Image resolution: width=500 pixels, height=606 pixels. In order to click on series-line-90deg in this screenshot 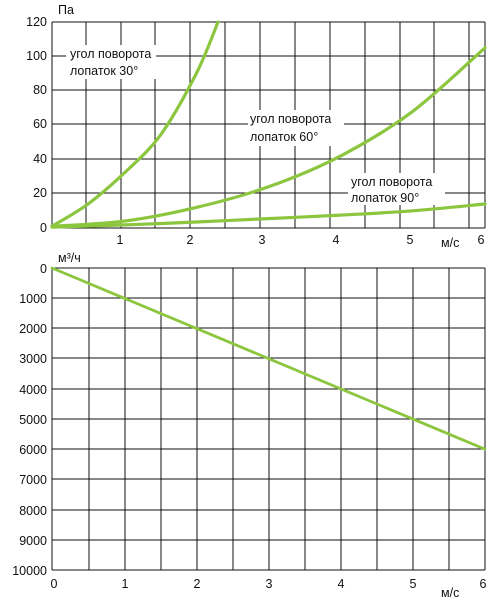, I will do `click(268, 215)`.